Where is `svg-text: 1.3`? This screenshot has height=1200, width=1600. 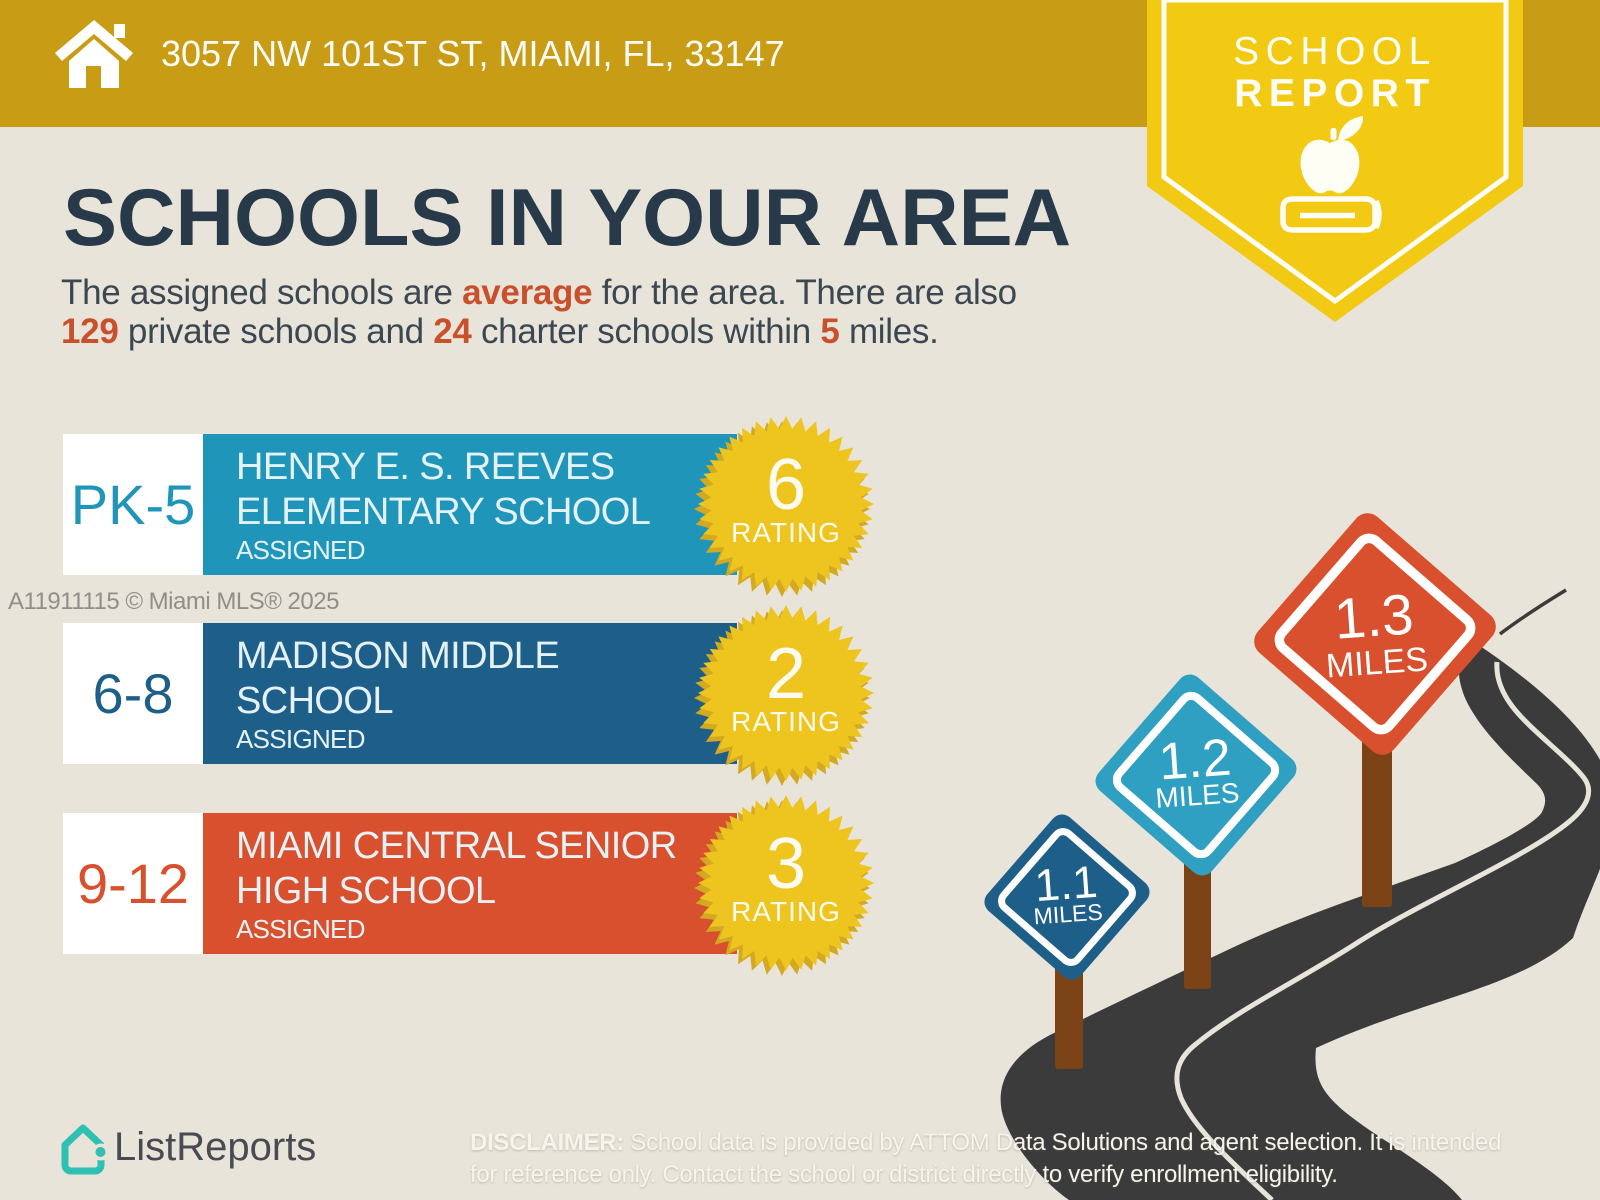 svg-text: 1.3 is located at coordinates (1374, 616).